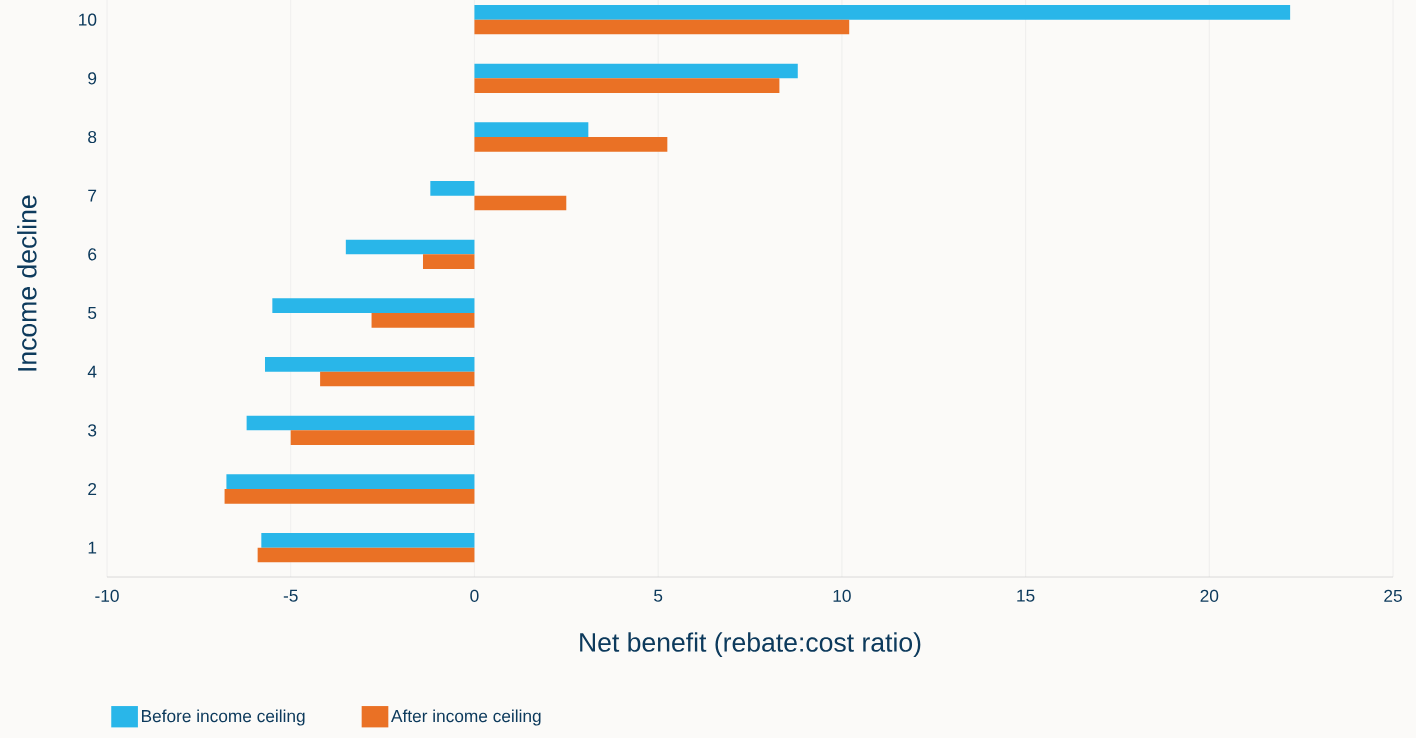 The width and height of the screenshot is (1416, 738). I want to click on y-tick-label: 3, so click(92, 430).